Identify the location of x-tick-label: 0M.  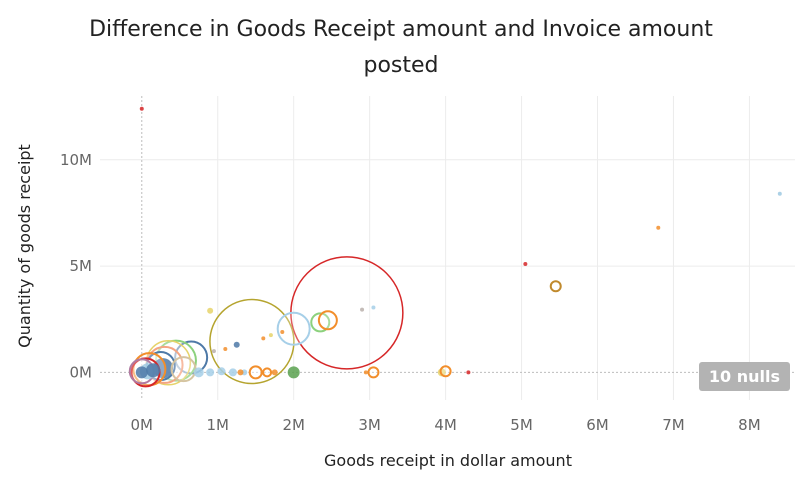
(142, 425).